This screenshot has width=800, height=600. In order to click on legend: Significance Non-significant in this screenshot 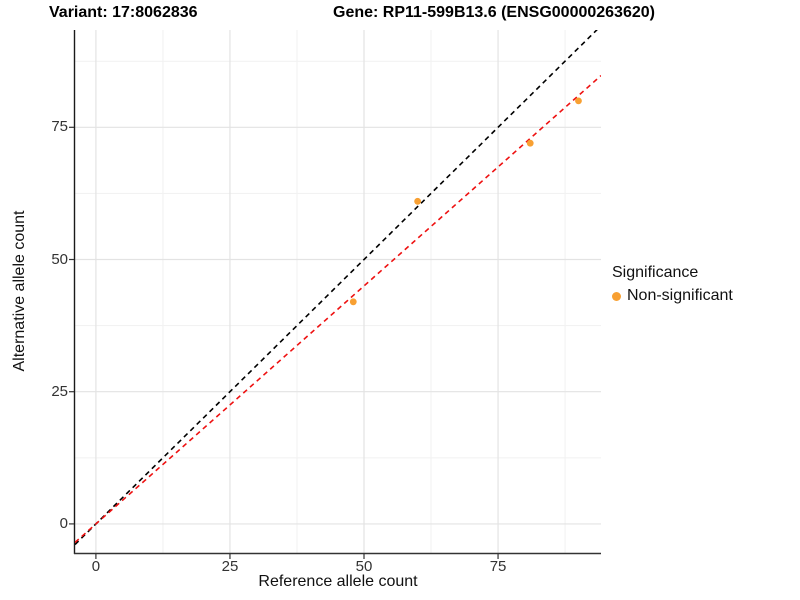, I will do `click(672, 284)`.